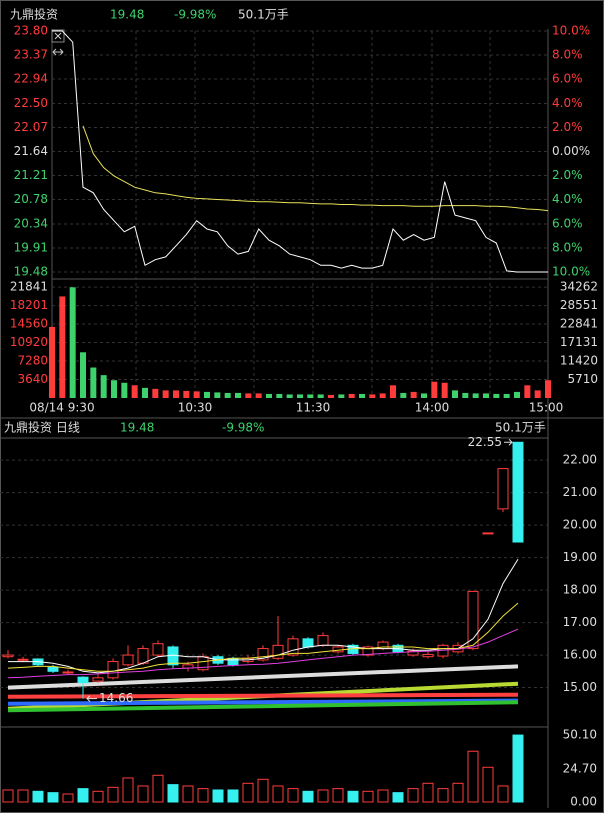 This screenshot has height=813, width=604. Describe the element at coordinates (127, 15) in the screenshot. I see `price: 19.48` at that location.